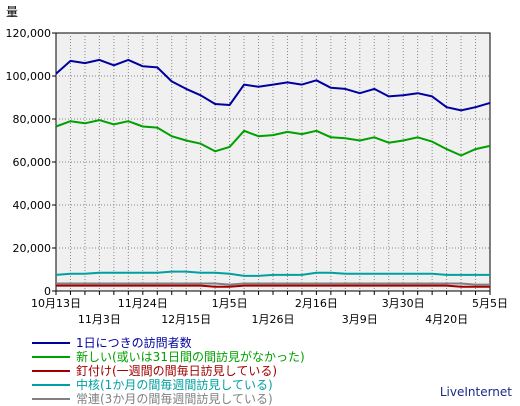 Image resolution: width=520 pixels, height=406 pixels. I want to click on brand-label: LiveInternet, so click(475, 392).